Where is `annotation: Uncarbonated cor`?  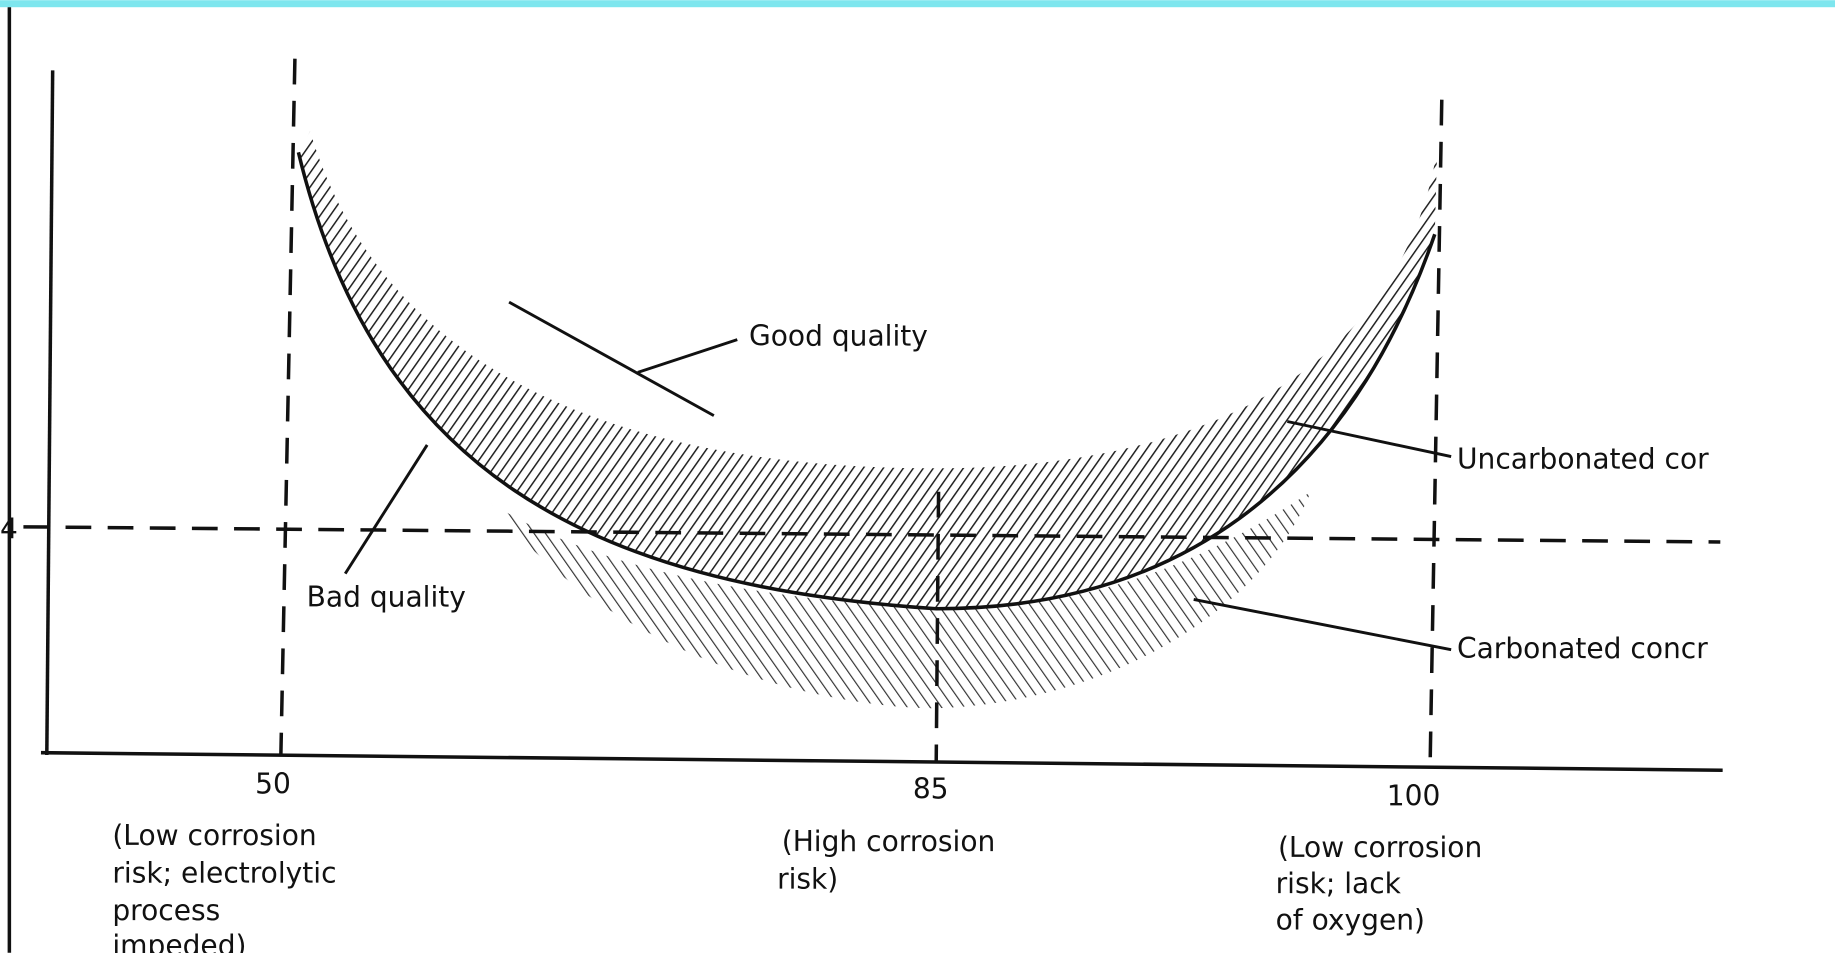 annotation: Uncarbonated cor is located at coordinates (1583, 458).